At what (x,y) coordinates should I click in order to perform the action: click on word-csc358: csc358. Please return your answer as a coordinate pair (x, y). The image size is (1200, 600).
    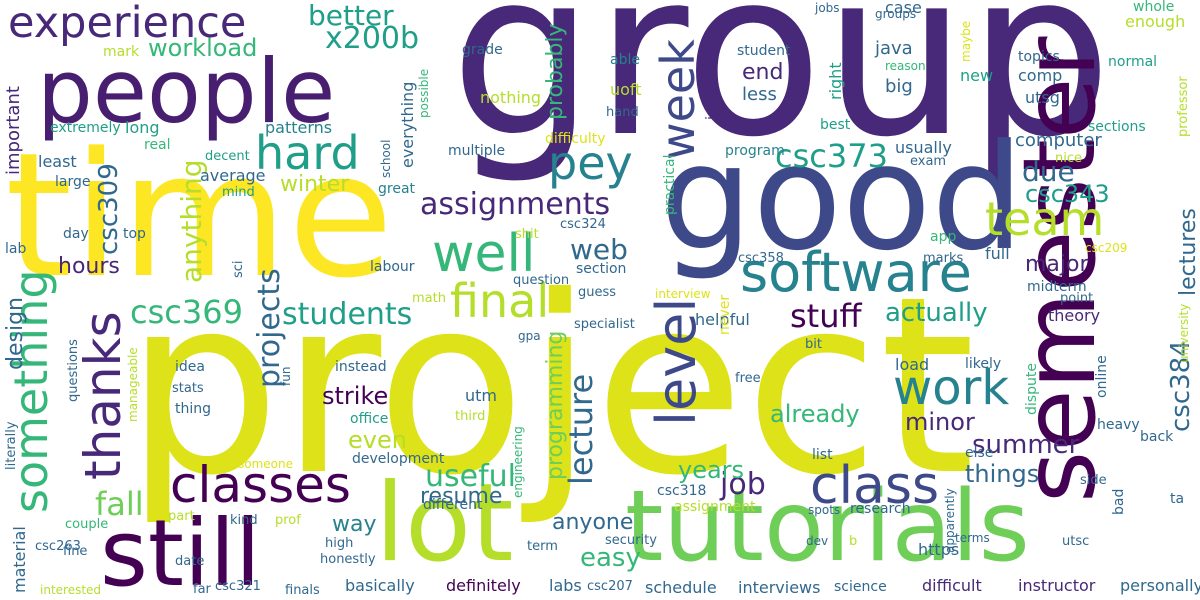
    Looking at the image, I should click on (761, 258).